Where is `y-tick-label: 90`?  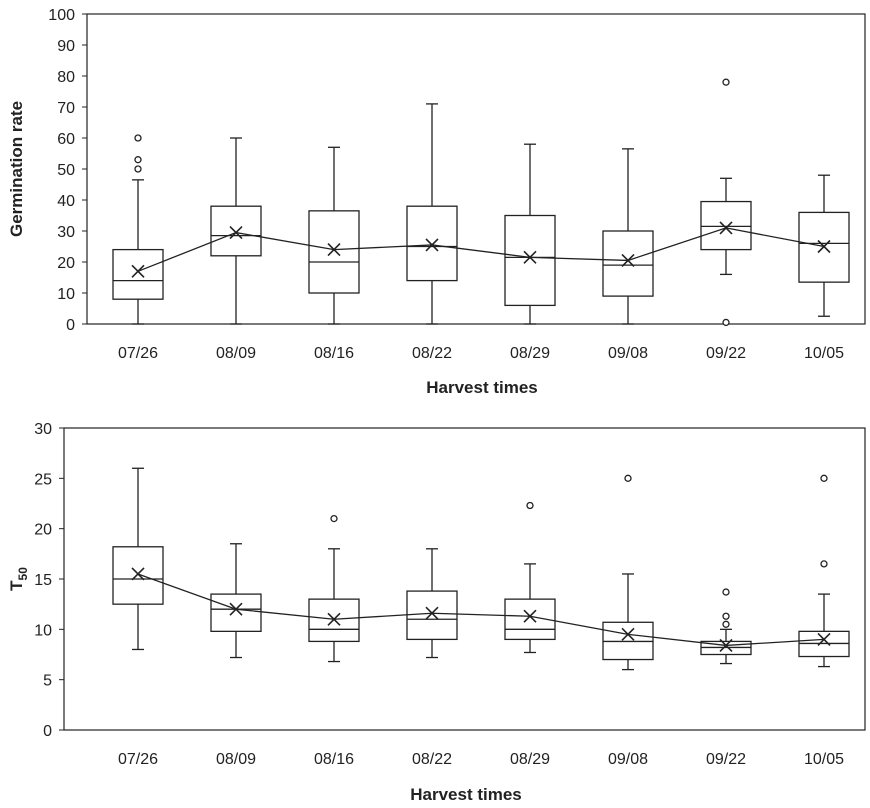 y-tick-label: 90 is located at coordinates (66, 46).